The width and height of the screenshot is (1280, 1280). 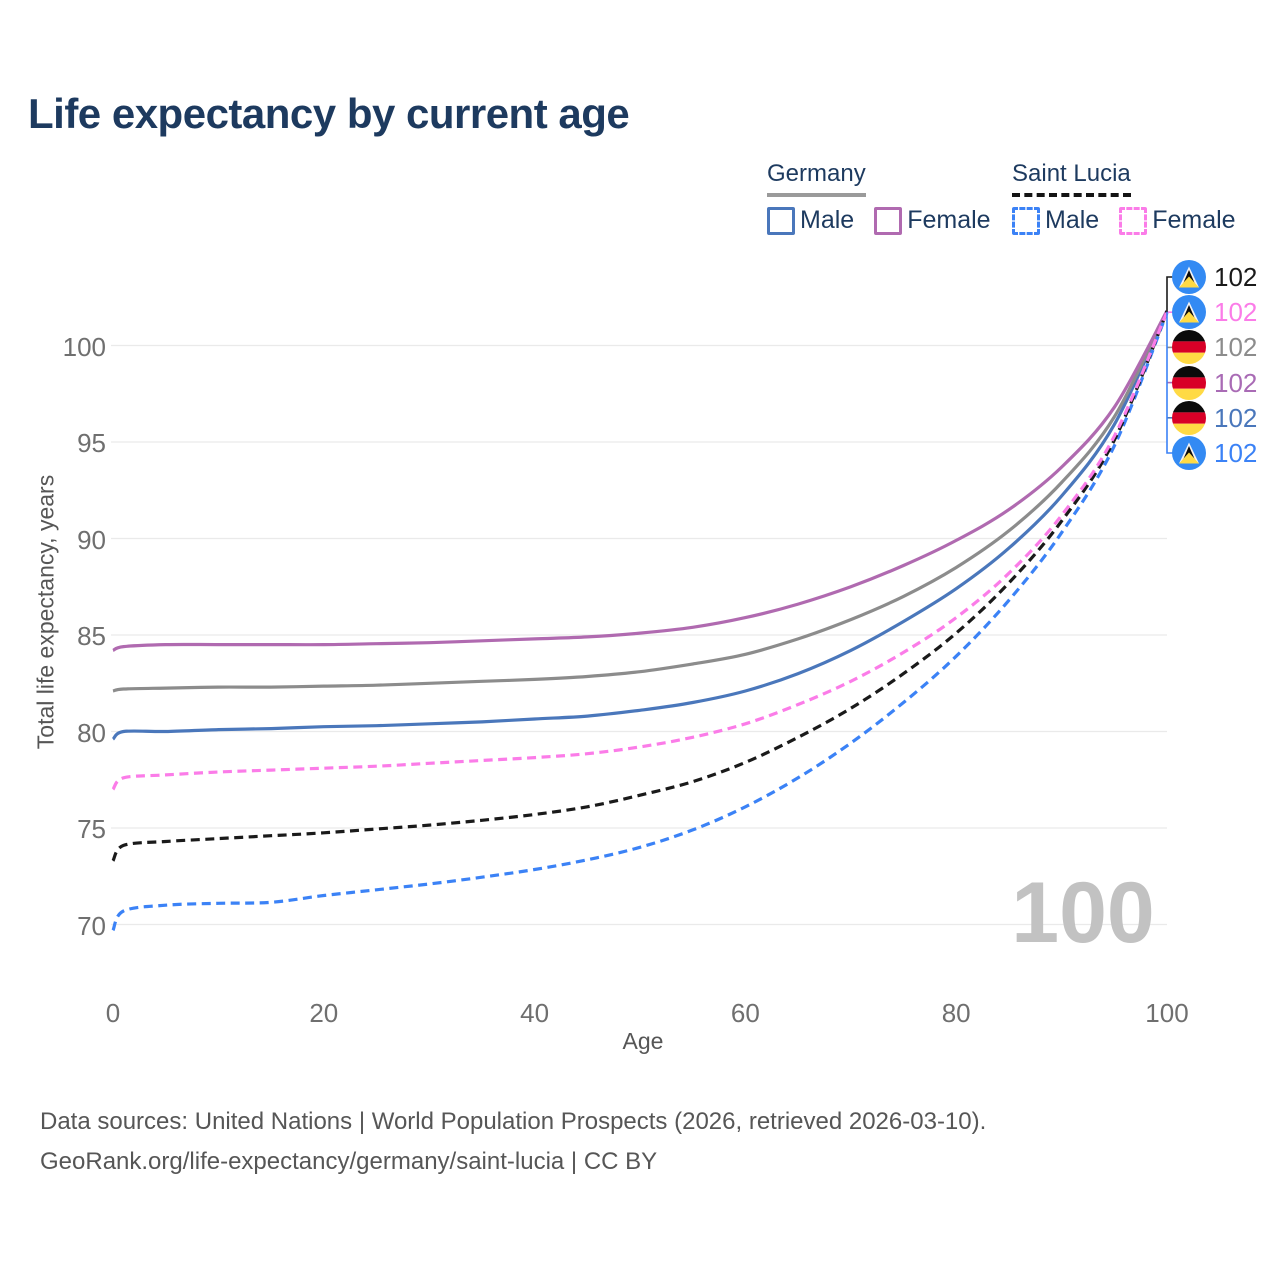 I want to click on legend-item-germany-male: Male, so click(x=810, y=220).